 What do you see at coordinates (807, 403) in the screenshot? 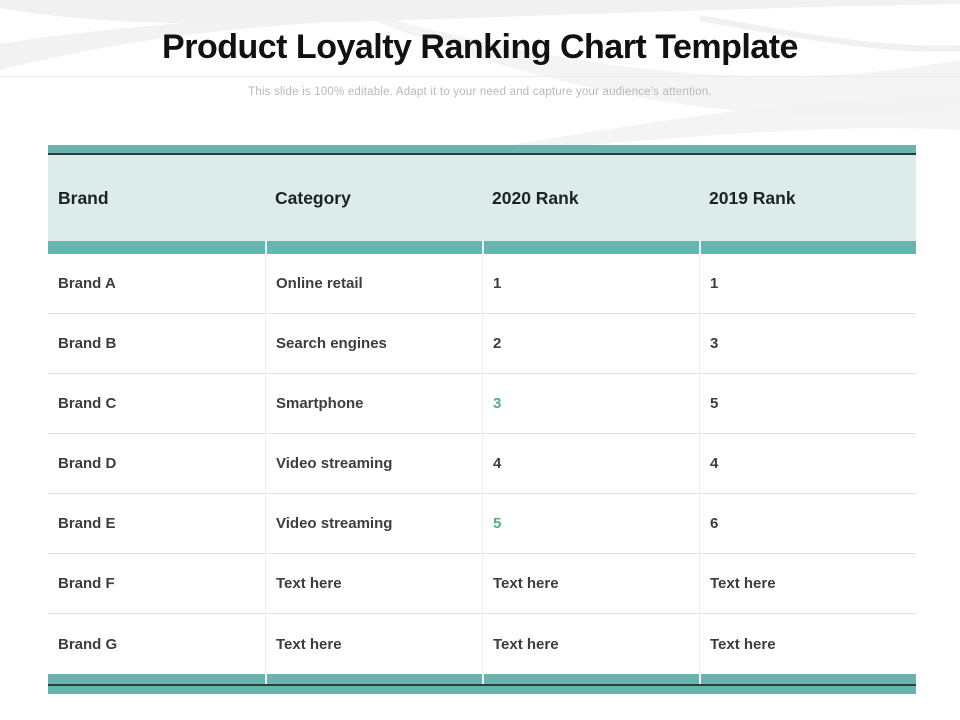
I see `rank-2019-cell: 5` at bounding box center [807, 403].